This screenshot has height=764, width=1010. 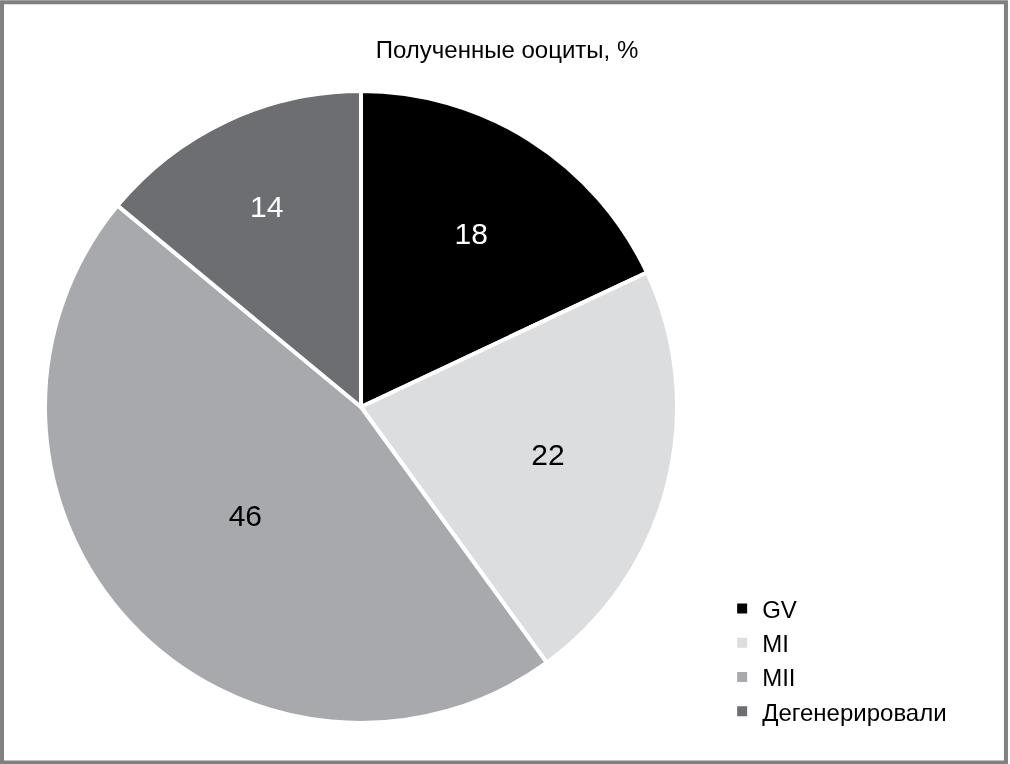 I want to click on legend-label: MII, so click(x=779, y=678).